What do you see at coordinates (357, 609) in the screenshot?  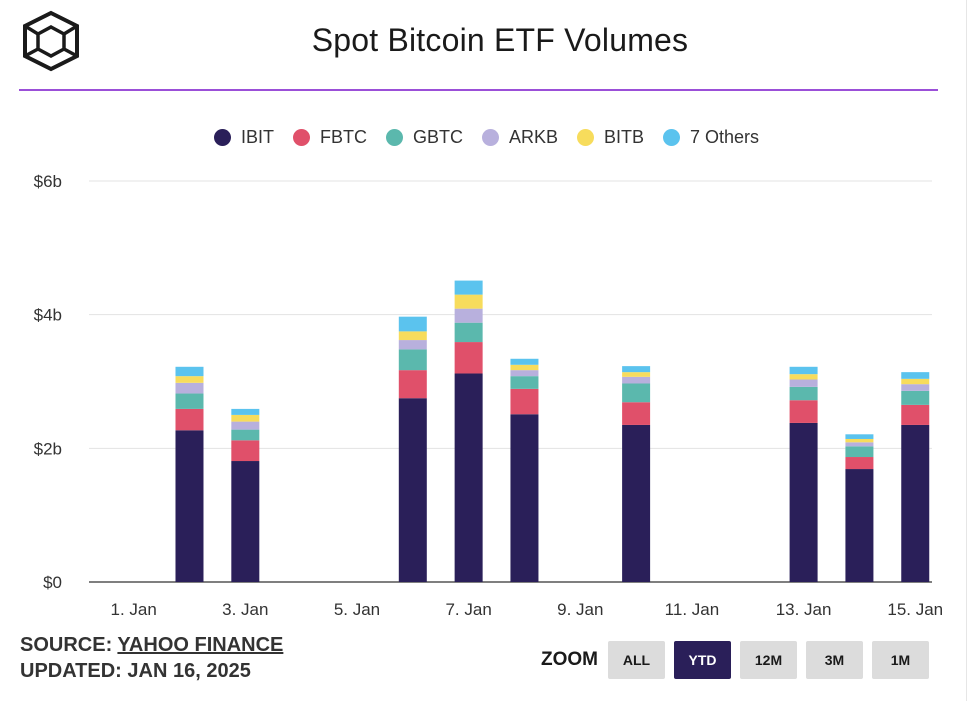 I see `x-tick-label: 5. Jan` at bounding box center [357, 609].